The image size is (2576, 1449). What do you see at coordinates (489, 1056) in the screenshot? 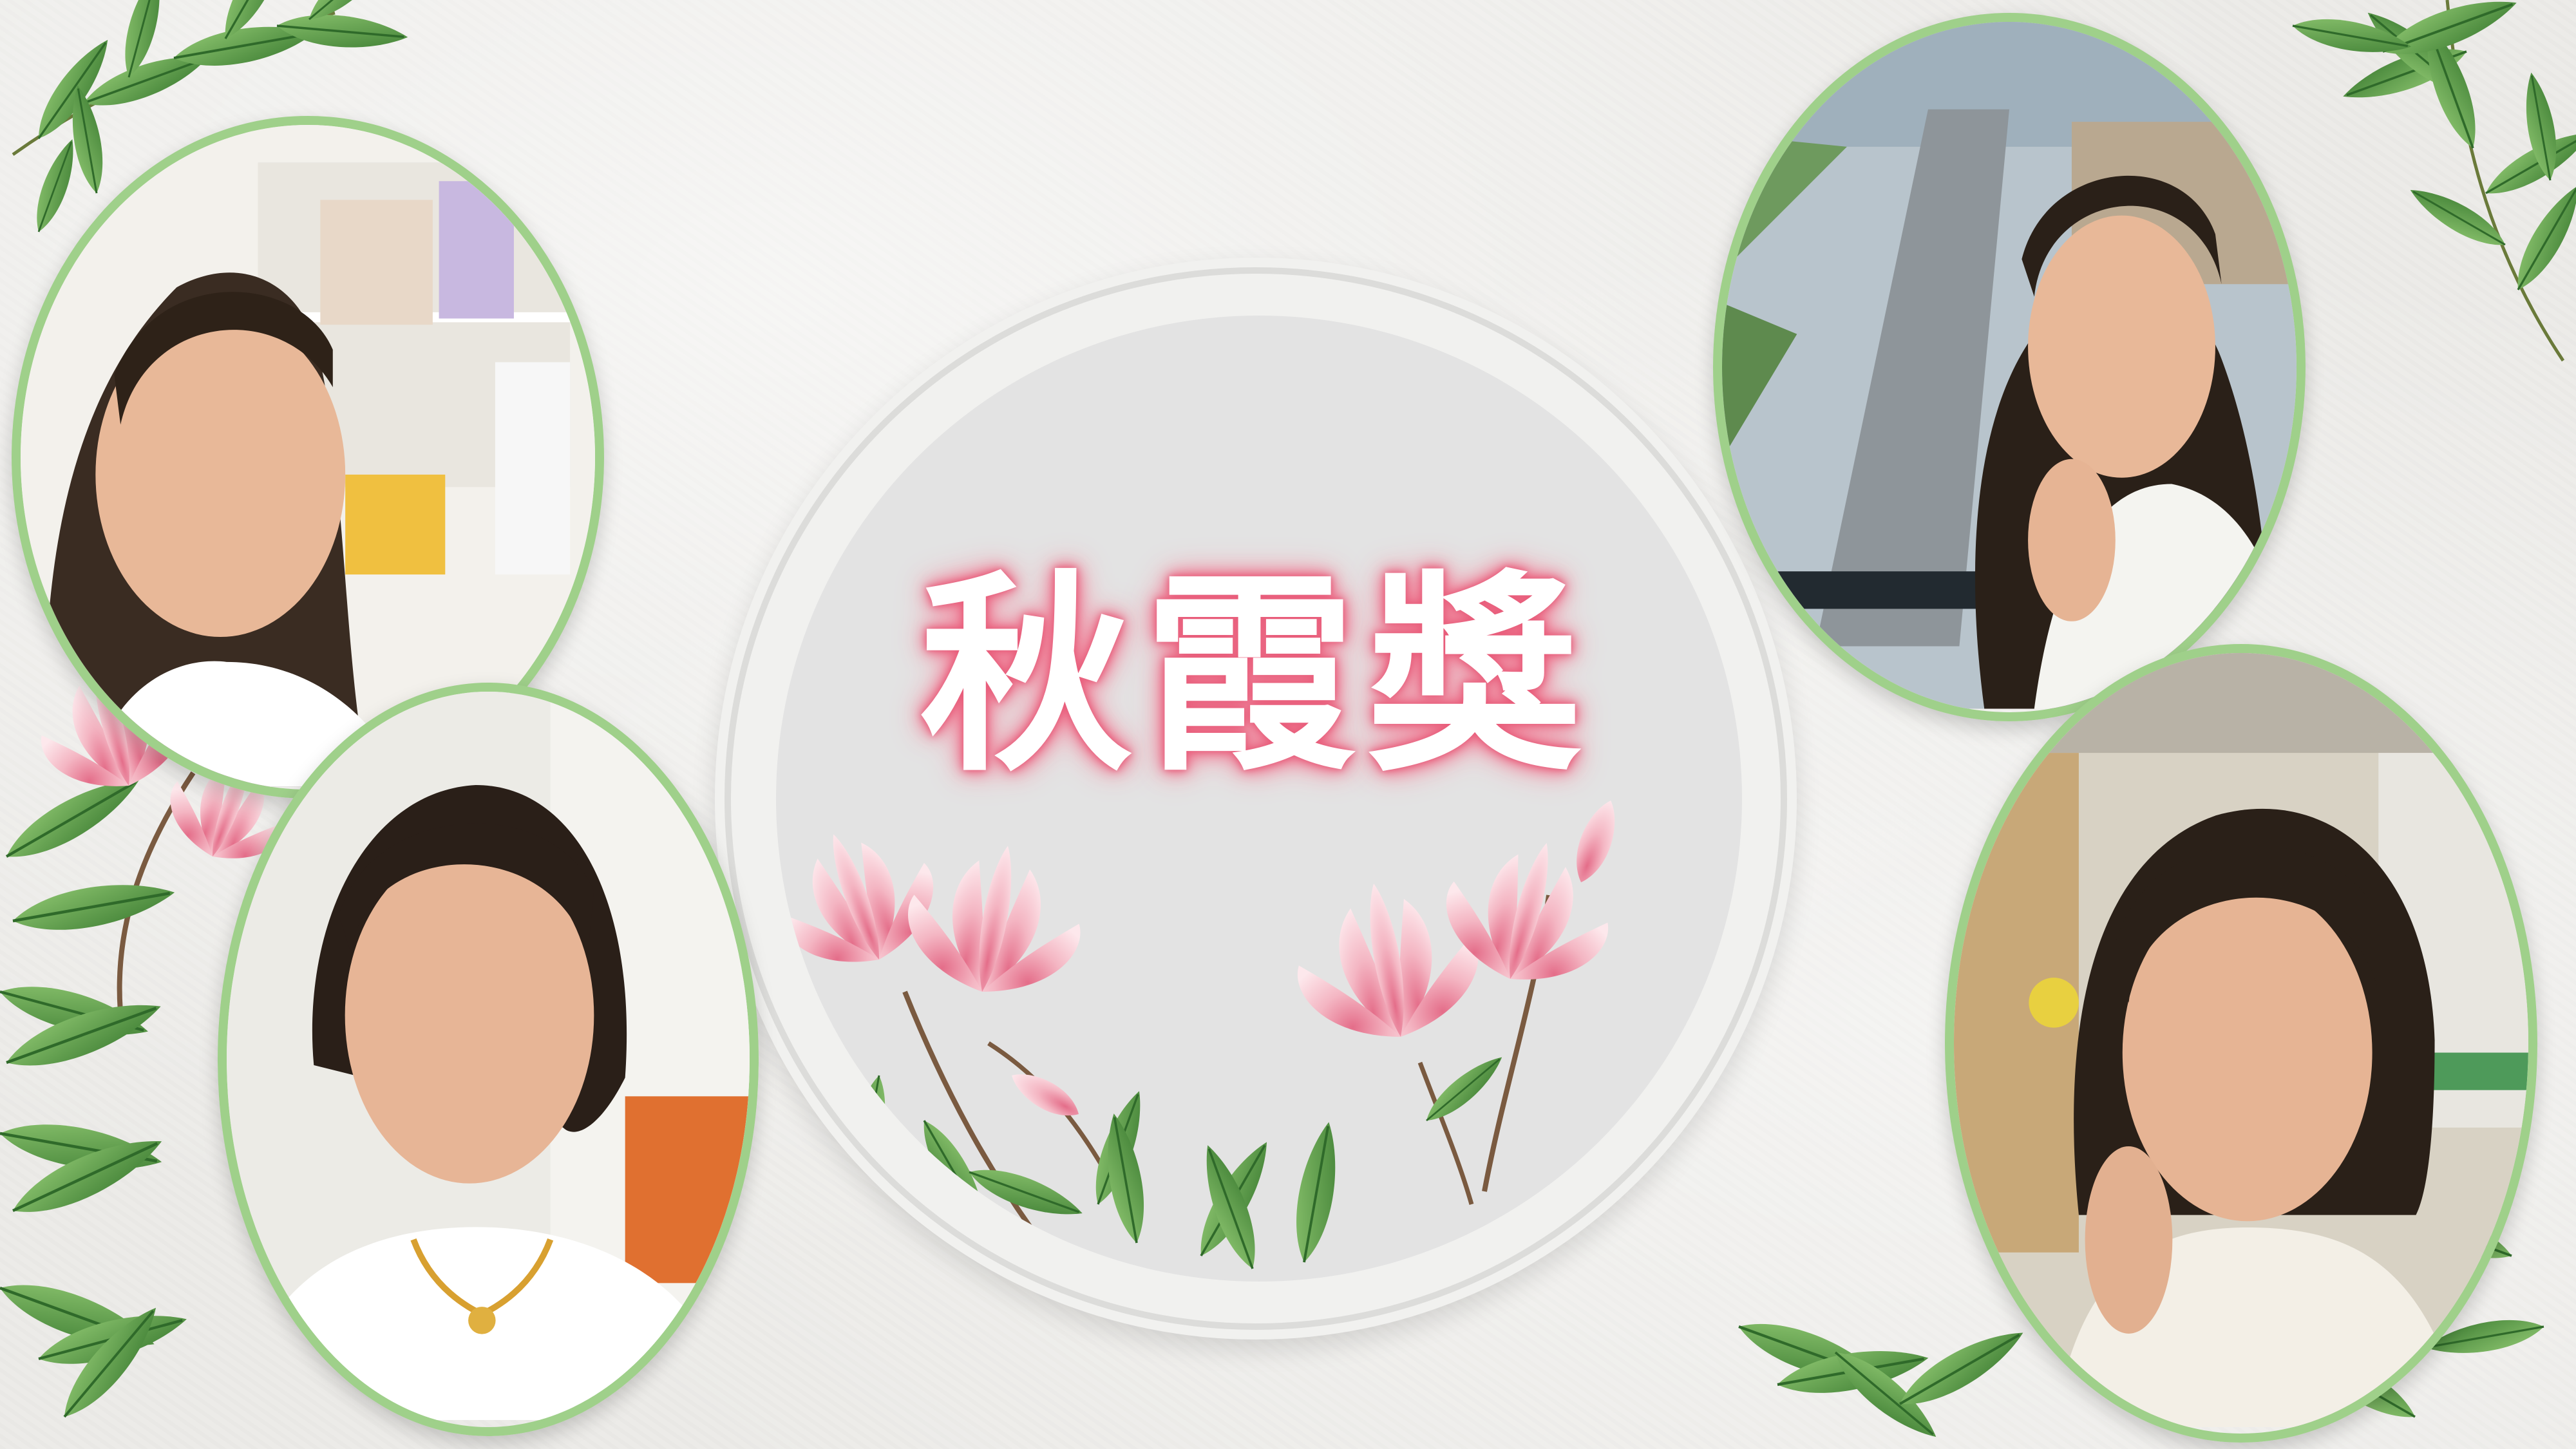
I see `portrait-photo-bottom-left` at bounding box center [489, 1056].